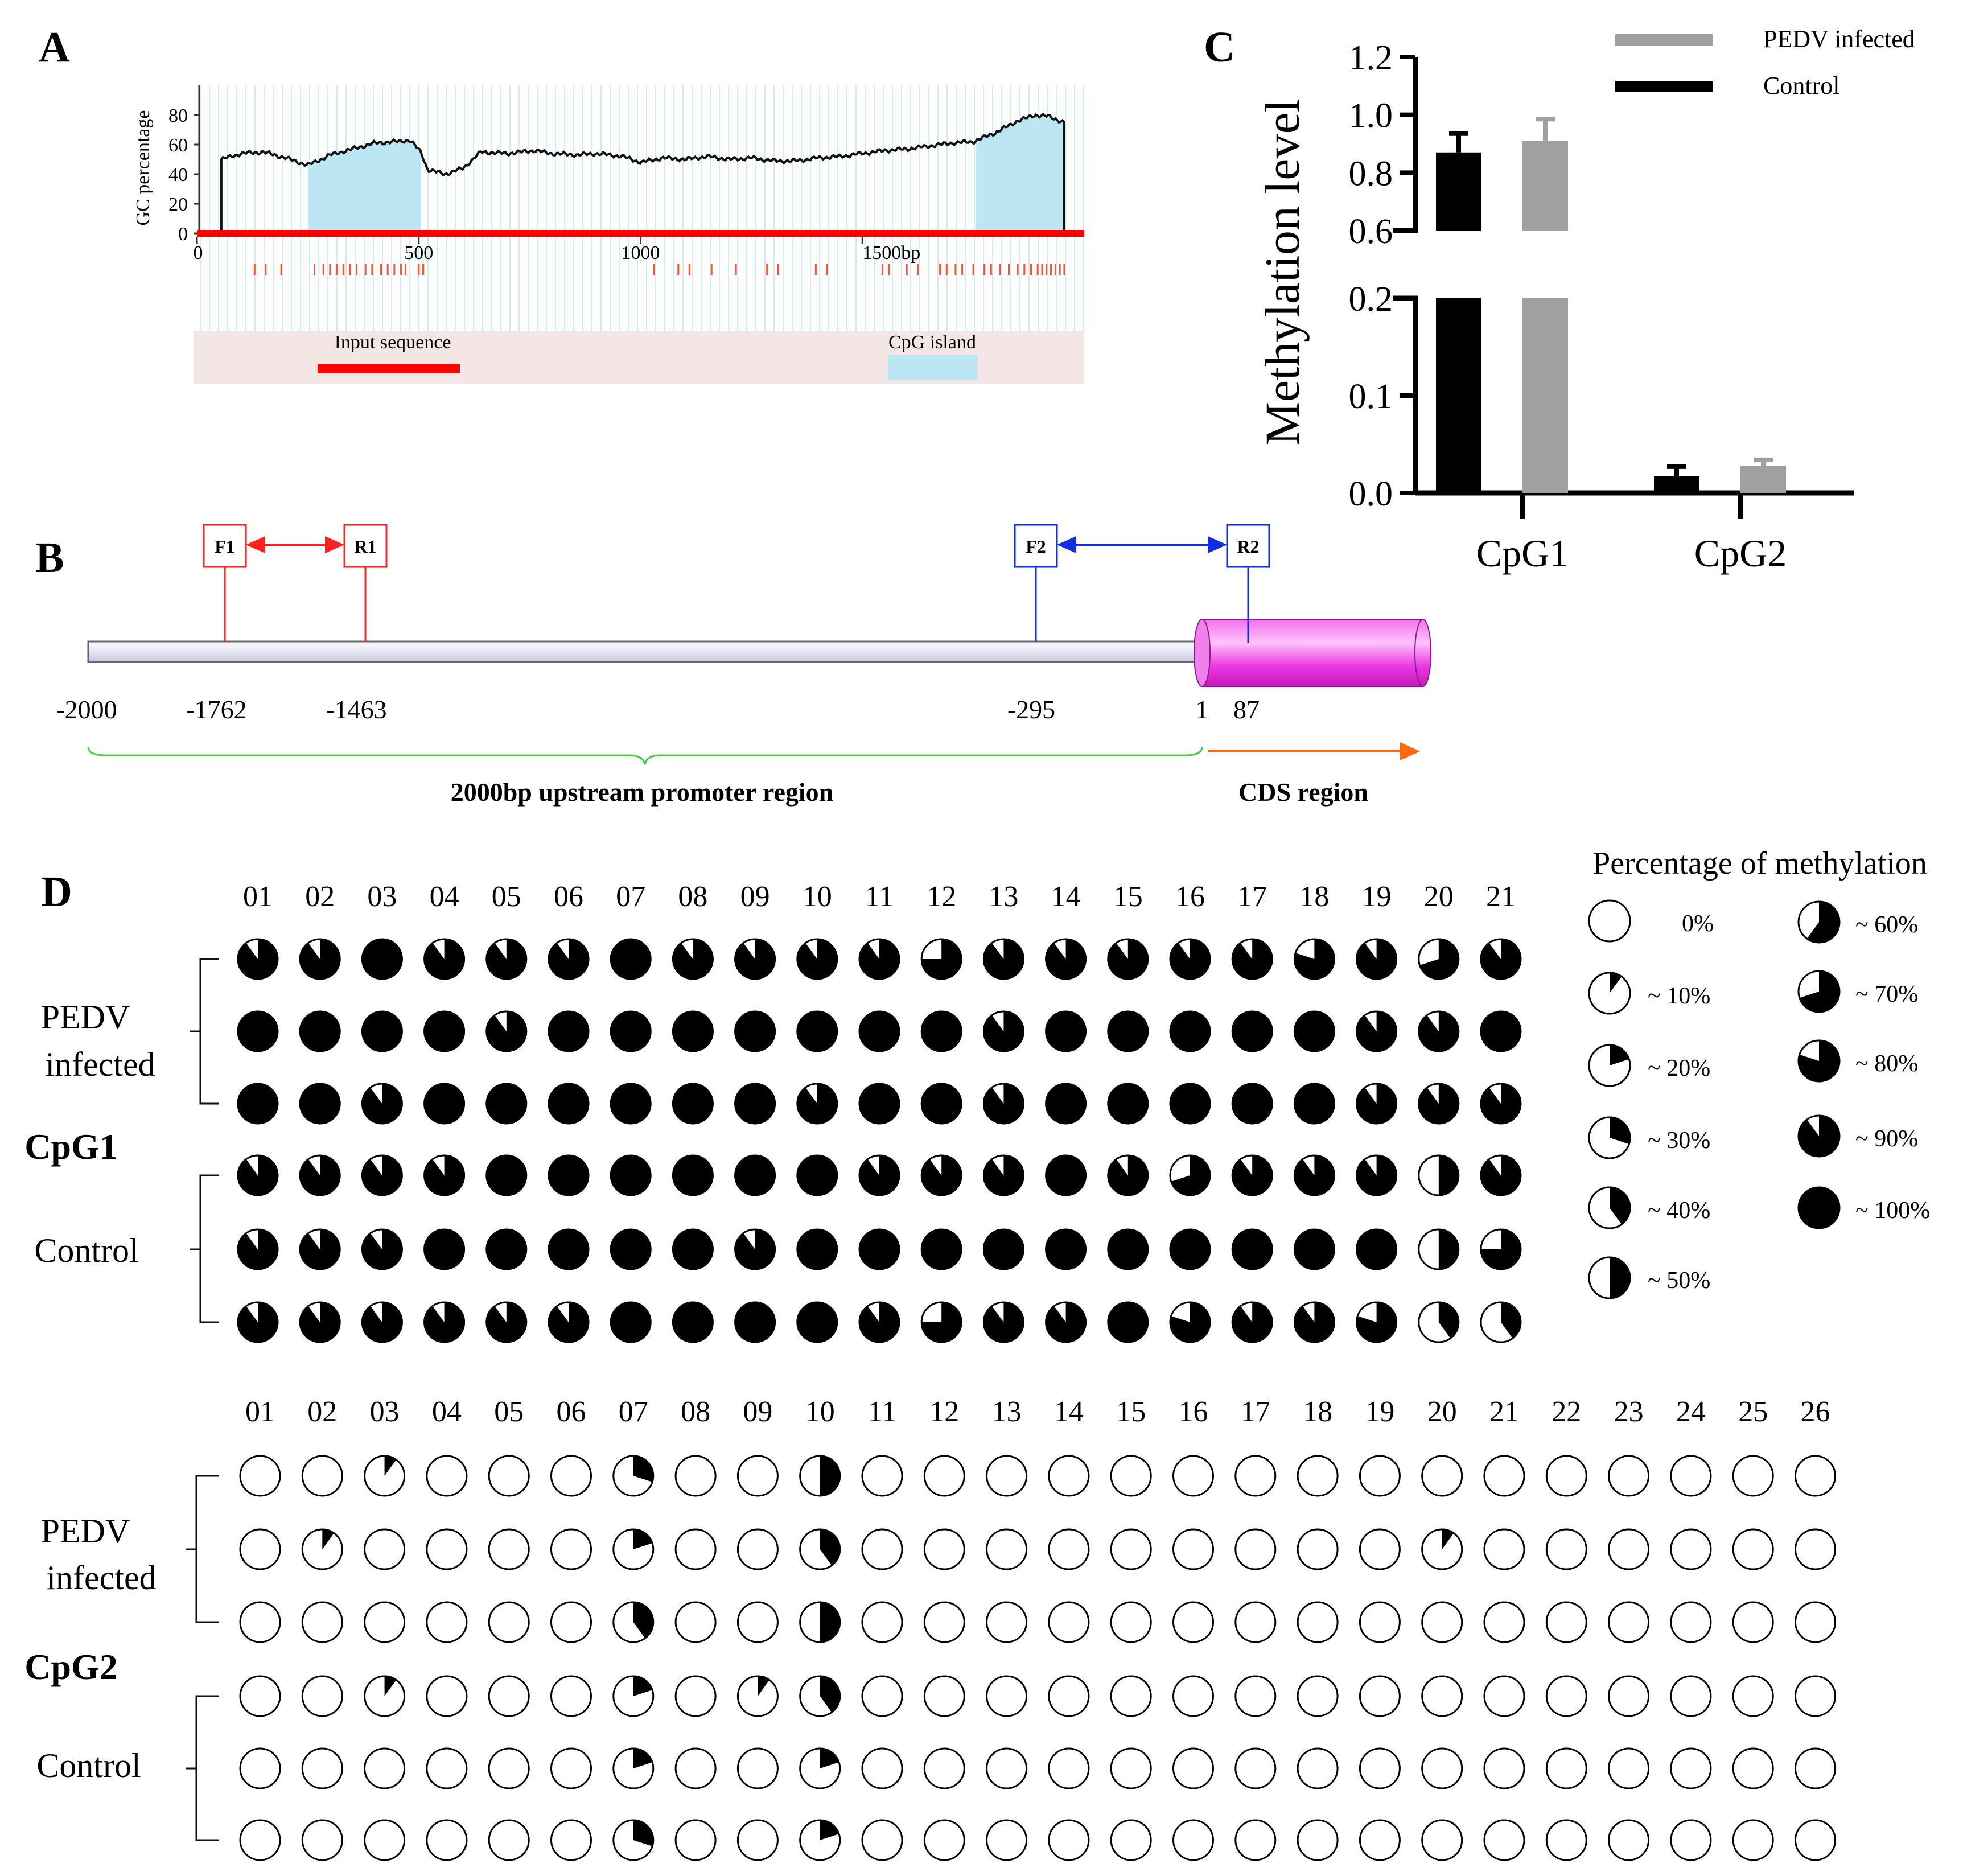 This screenshot has width=1963, height=1876. What do you see at coordinates (572, 1412) in the screenshot?
I see `cpg2-site-label: 06` at bounding box center [572, 1412].